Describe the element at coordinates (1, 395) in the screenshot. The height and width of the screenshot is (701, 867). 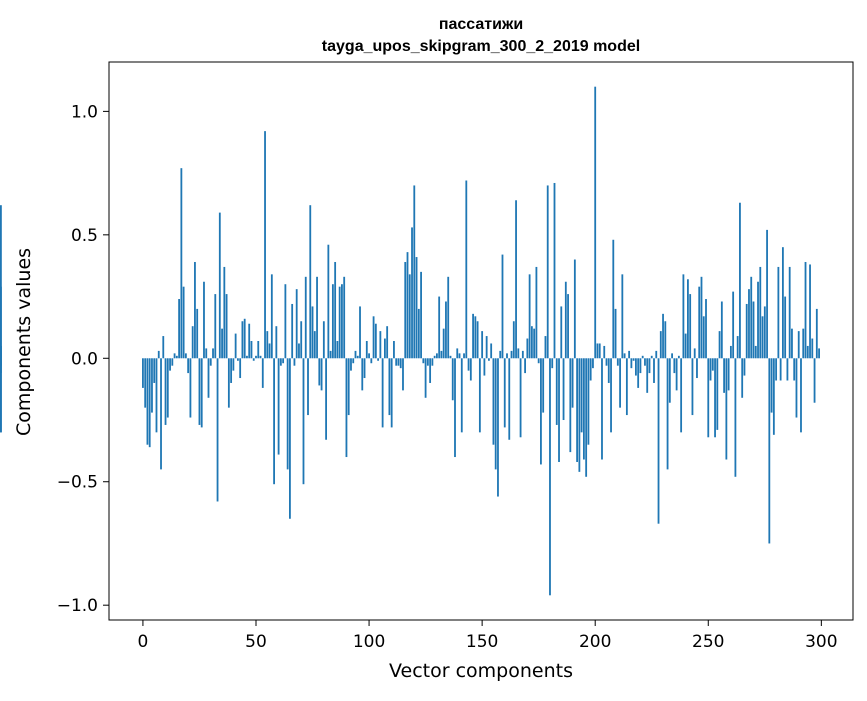
I see `bar-undefined` at that location.